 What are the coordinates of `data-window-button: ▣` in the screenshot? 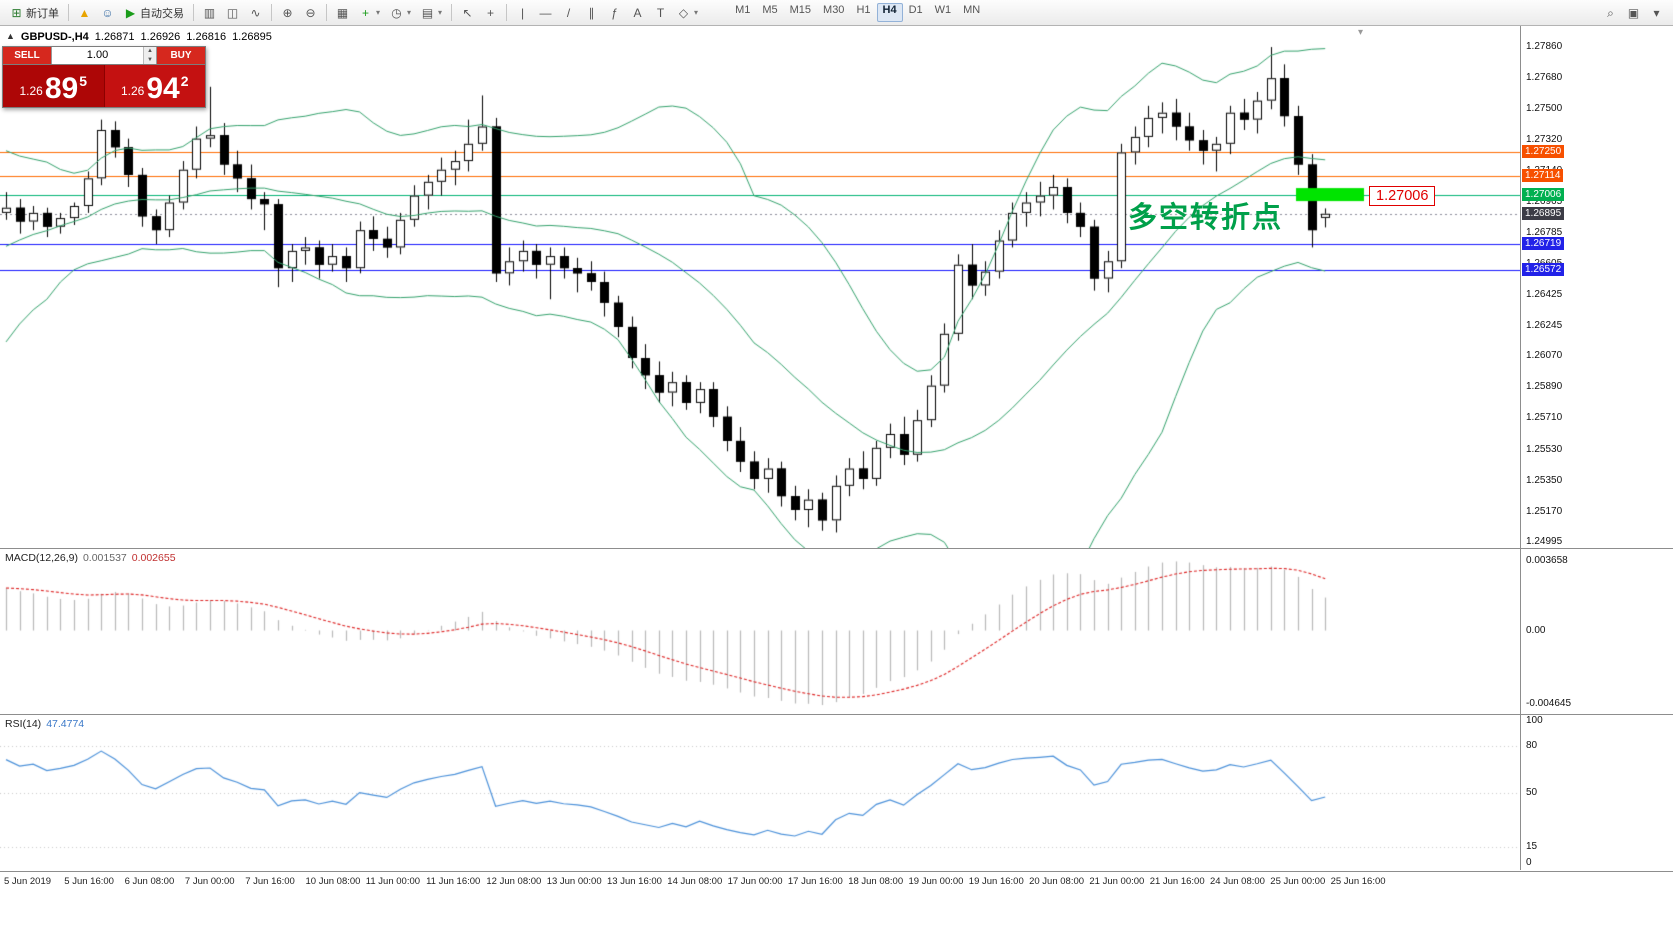 It's located at (1633, 13).